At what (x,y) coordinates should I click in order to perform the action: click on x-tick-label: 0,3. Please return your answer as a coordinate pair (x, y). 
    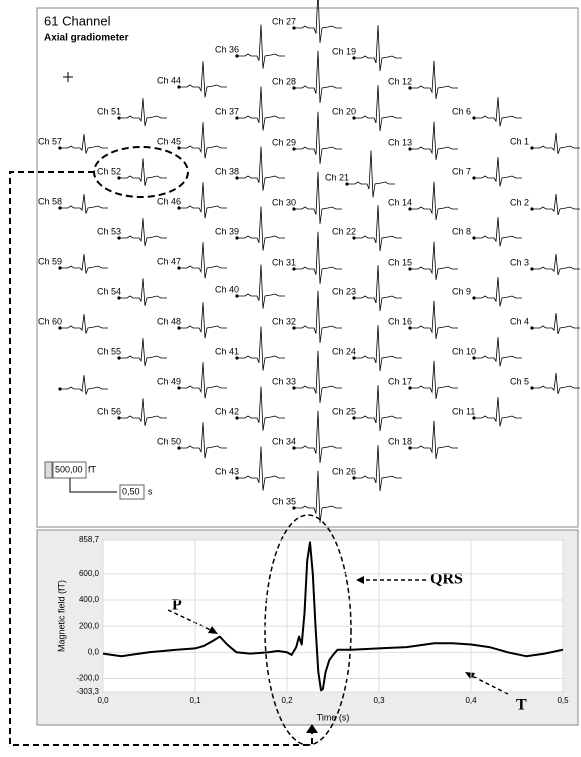
    Looking at the image, I should click on (379, 700).